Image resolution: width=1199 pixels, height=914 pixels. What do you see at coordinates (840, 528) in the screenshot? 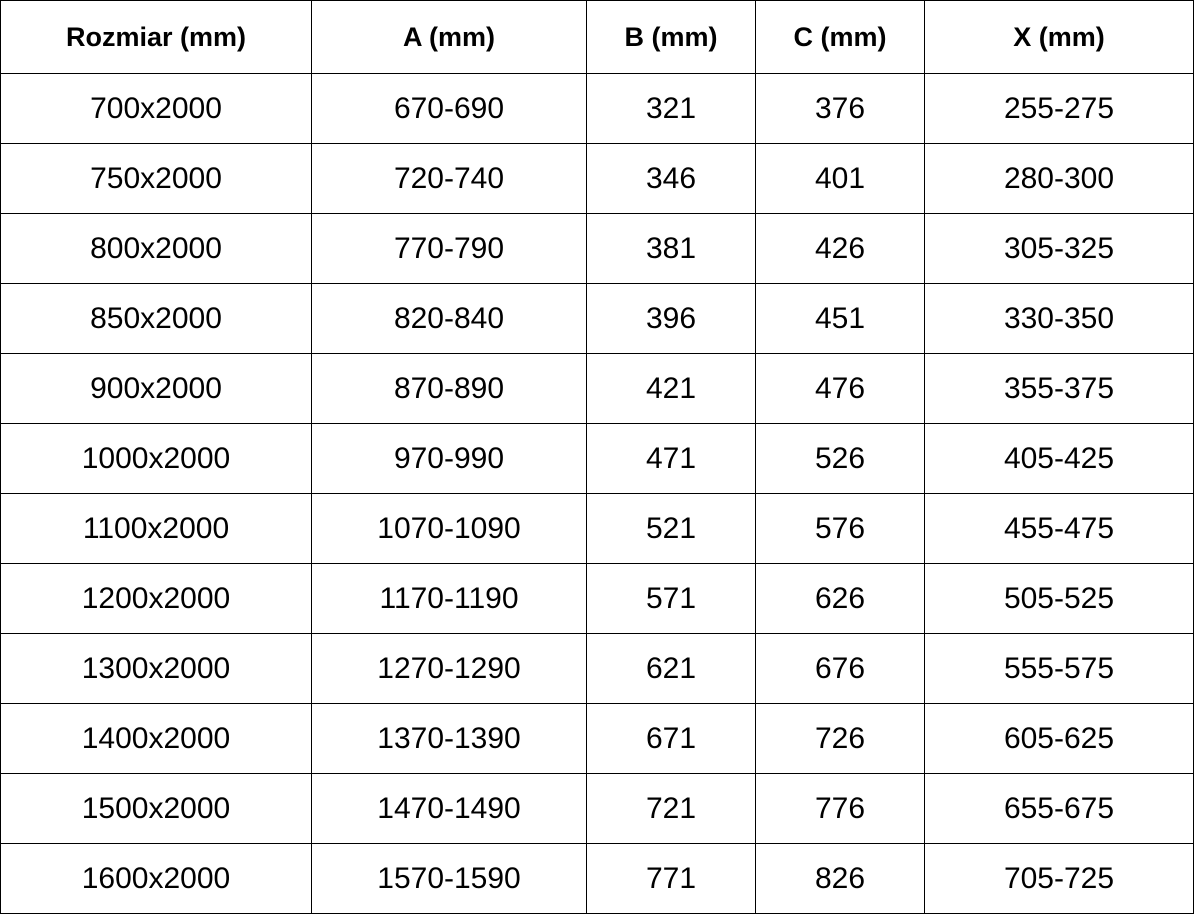
I see `c-cell: 576` at bounding box center [840, 528].